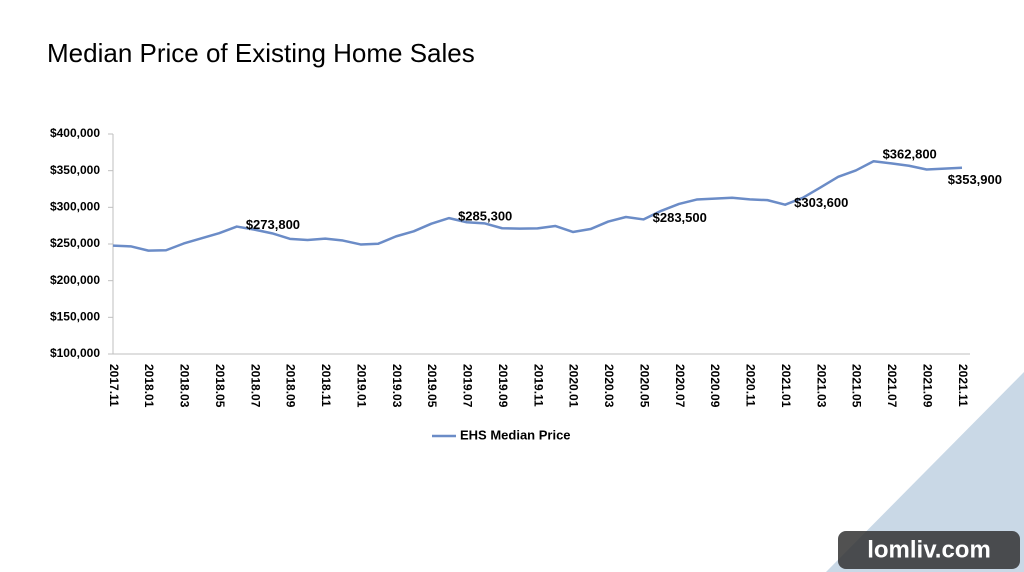  What do you see at coordinates (432, 386) in the screenshot?
I see `x-tick-label: 2019.05` at bounding box center [432, 386].